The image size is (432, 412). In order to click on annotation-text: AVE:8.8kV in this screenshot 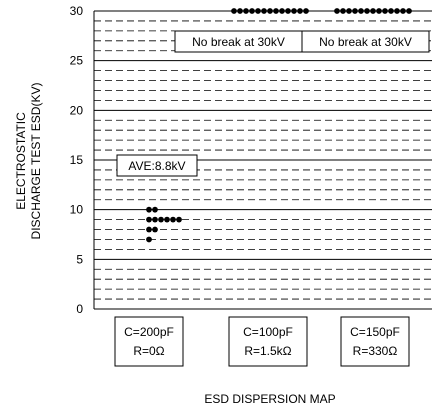, I will do `click(156, 166)`.